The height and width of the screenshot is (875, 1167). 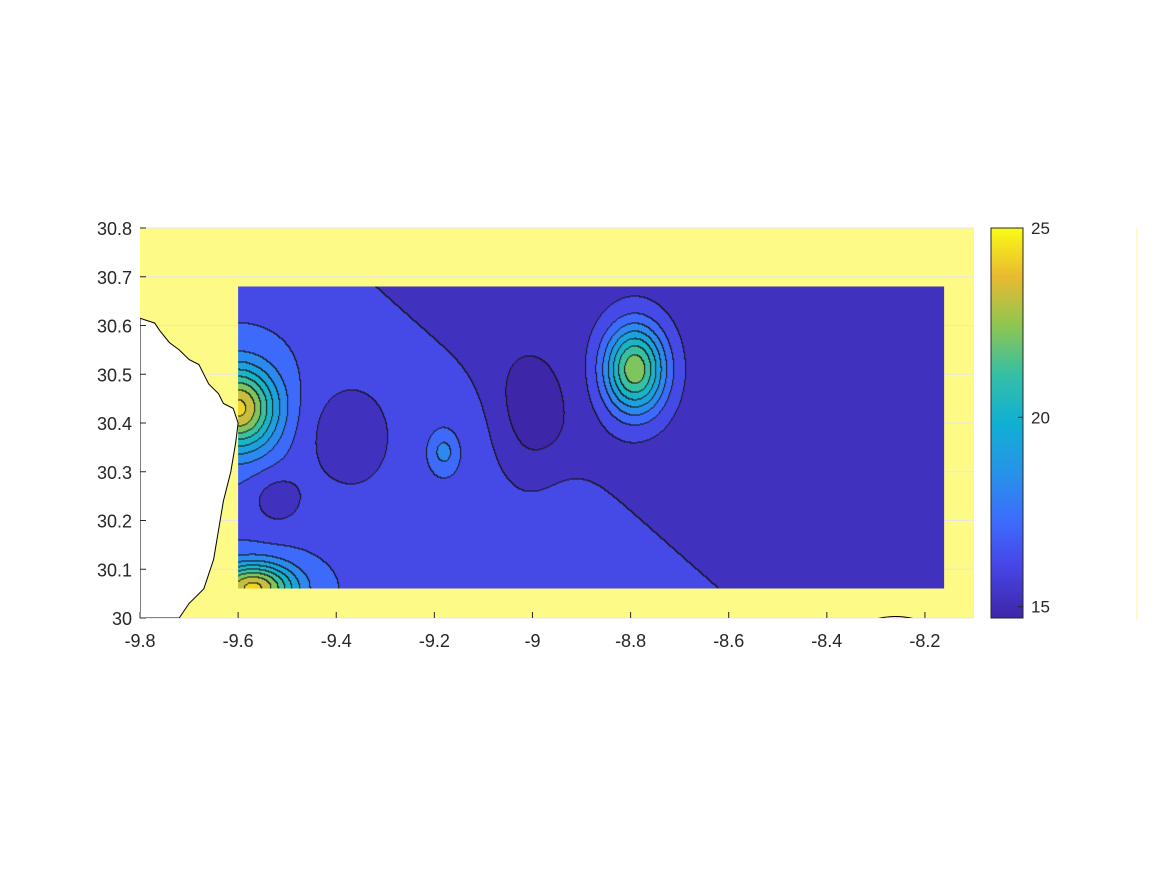 I want to click on y-tick-label: 30, so click(x=122, y=619).